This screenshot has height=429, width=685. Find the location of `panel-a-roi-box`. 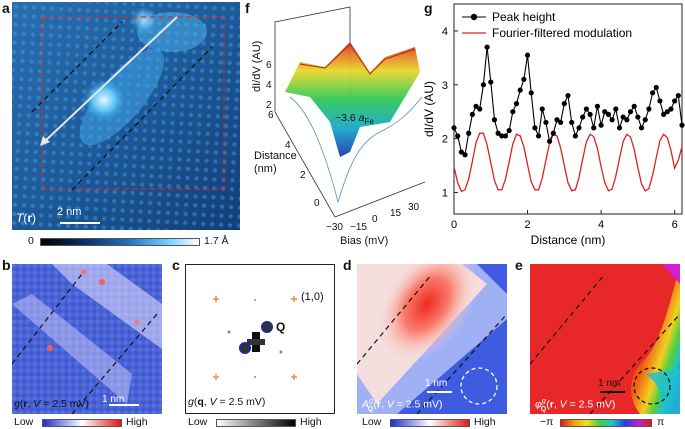

panel-a-roi-box is located at coordinates (133, 103).